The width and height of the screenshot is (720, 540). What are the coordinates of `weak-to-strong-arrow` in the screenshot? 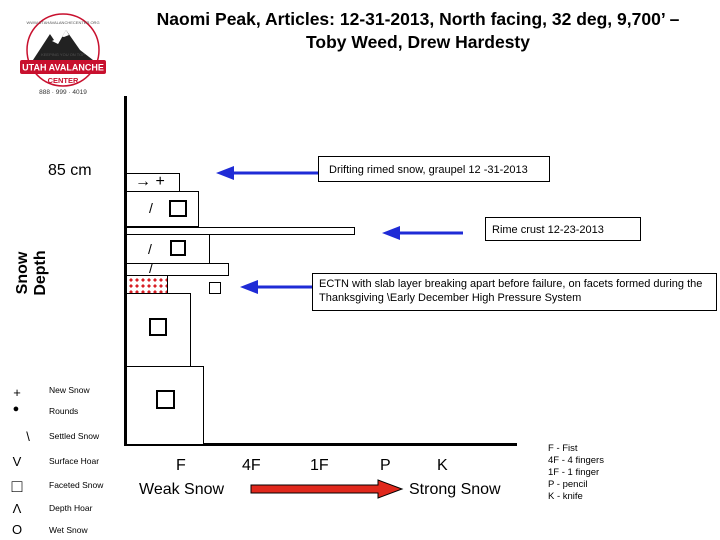 It's located at (327, 489).